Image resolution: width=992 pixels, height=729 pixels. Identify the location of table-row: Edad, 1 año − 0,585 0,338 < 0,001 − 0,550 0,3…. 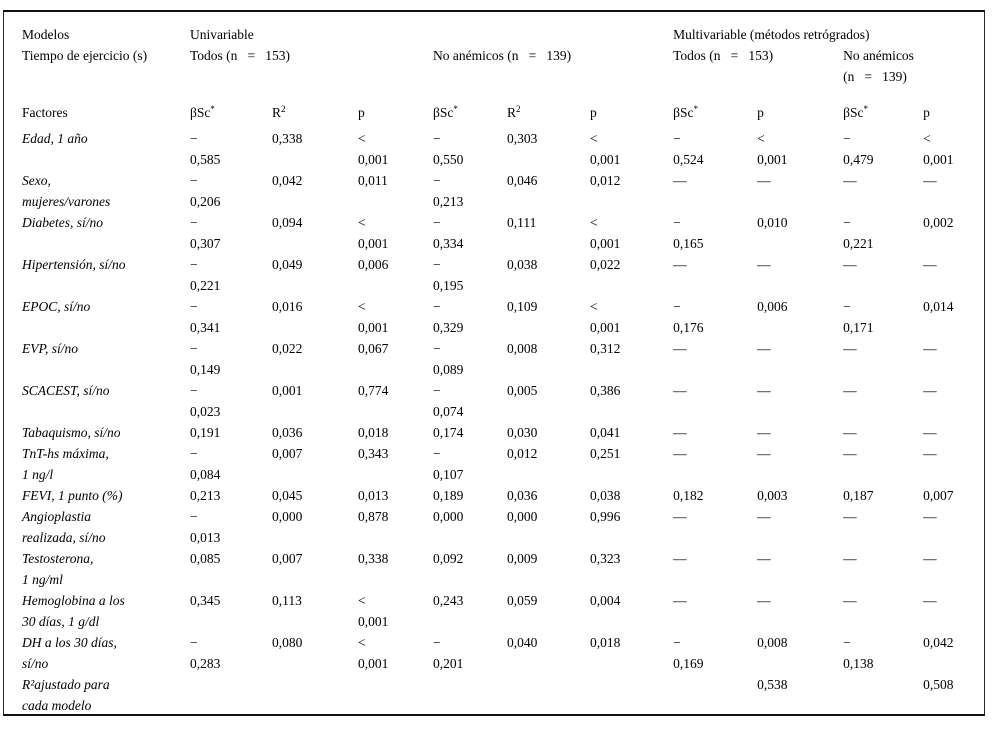
(494, 149).